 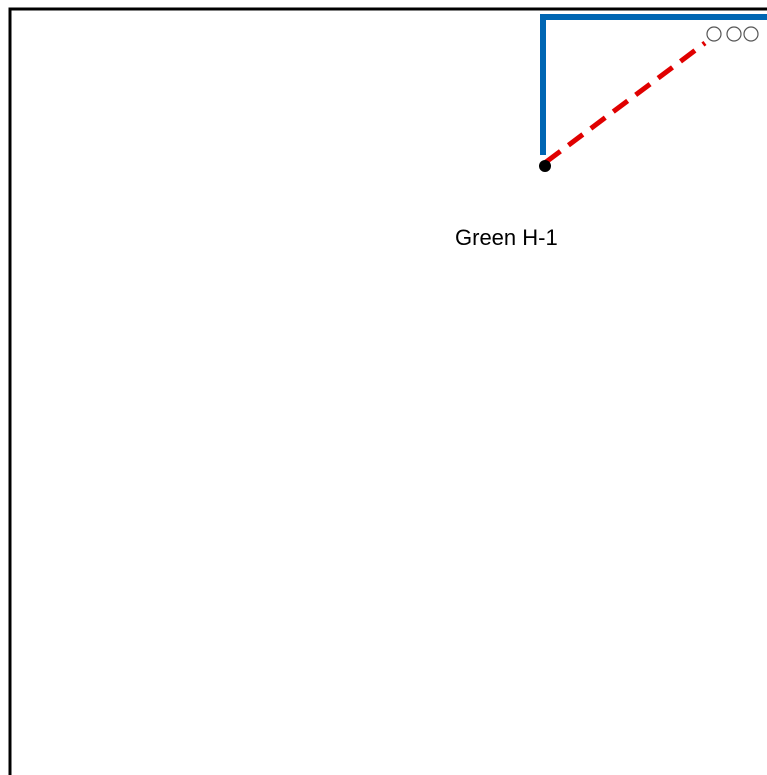 I want to click on station-label: Green H-1, so click(x=506, y=237).